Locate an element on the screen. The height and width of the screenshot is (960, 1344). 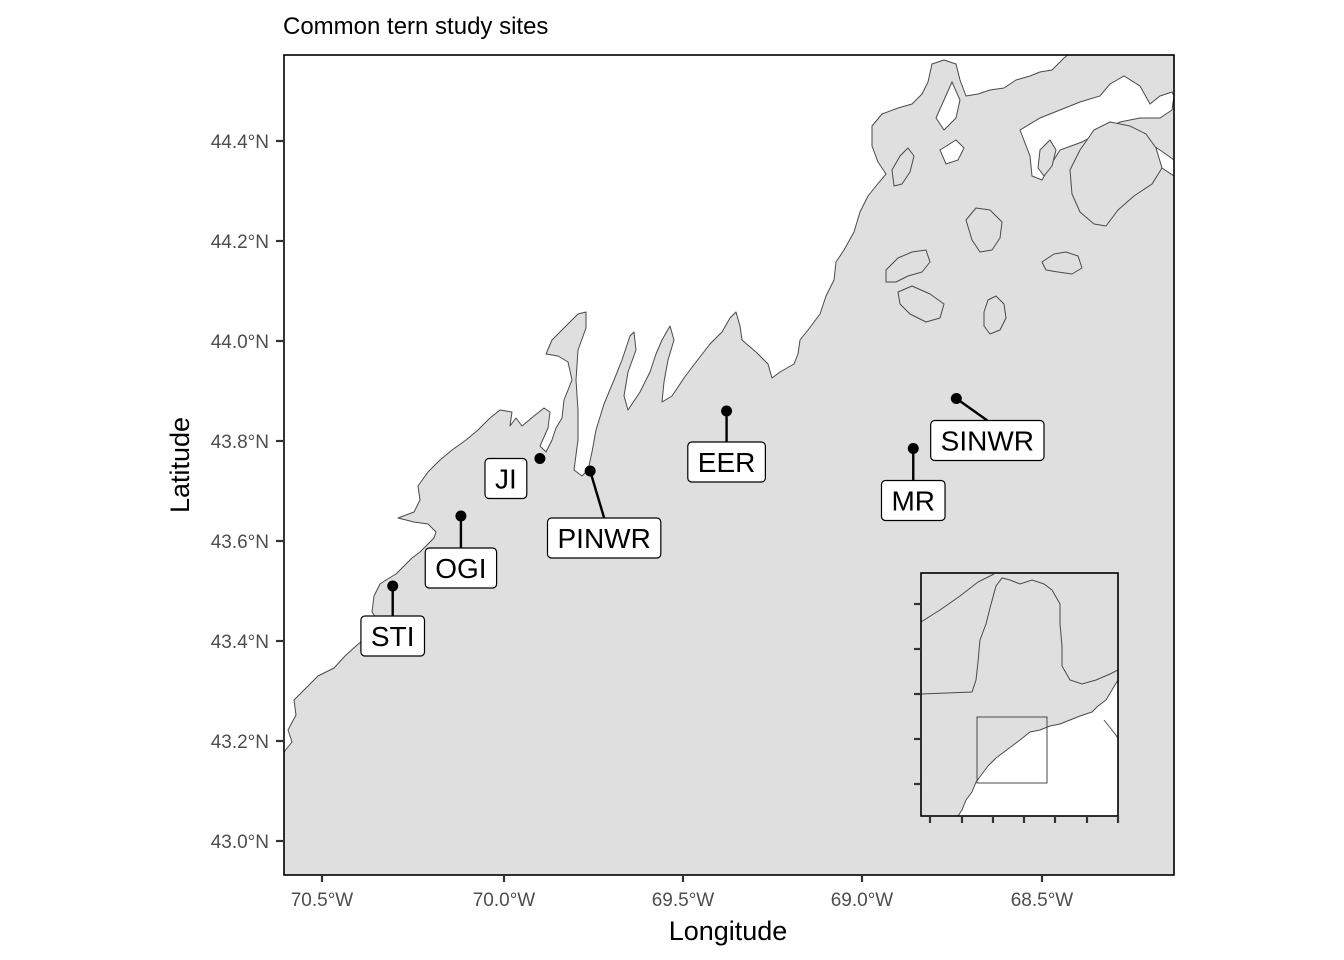
inset-border-line is located at coordinates (1019, 636).